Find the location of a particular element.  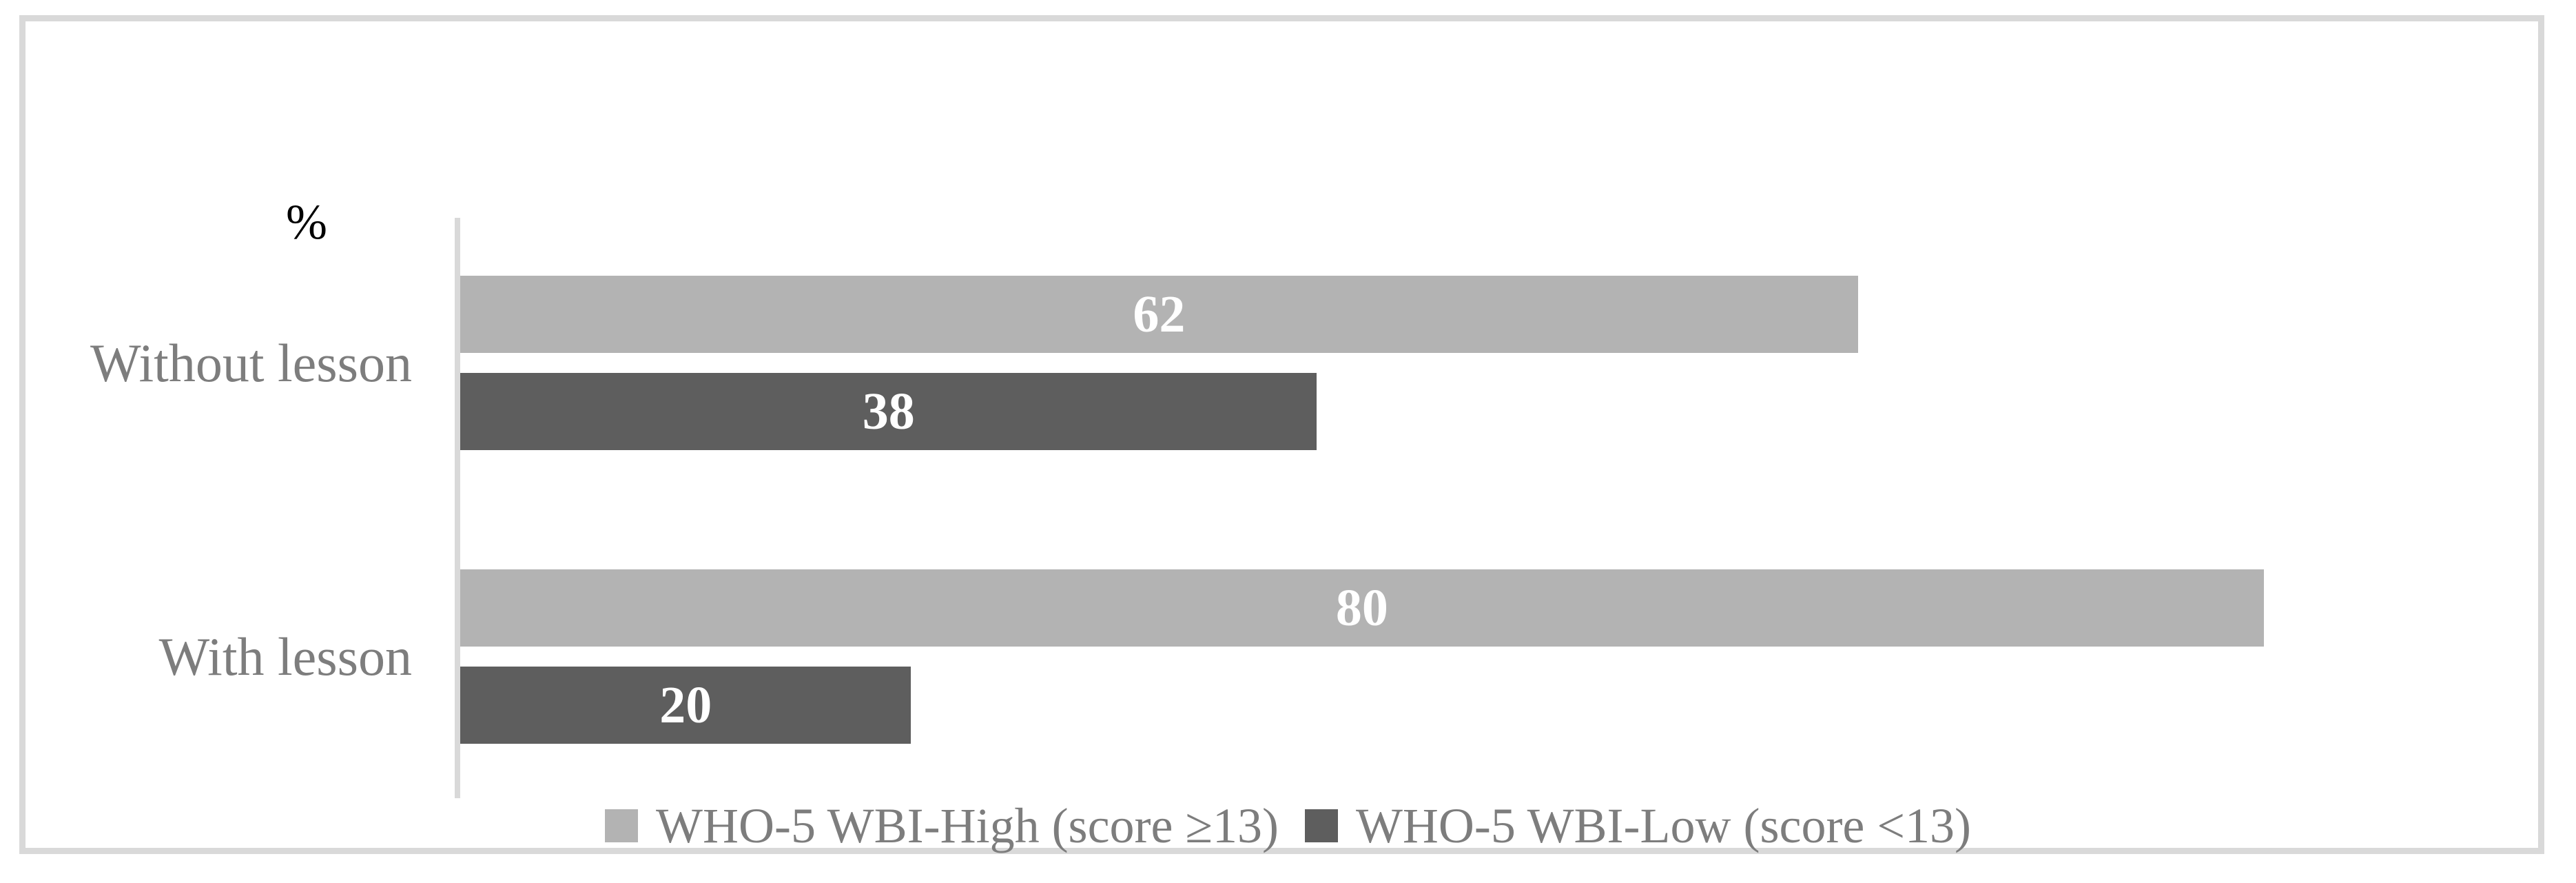

bar-value-label: 38 is located at coordinates (888, 411).